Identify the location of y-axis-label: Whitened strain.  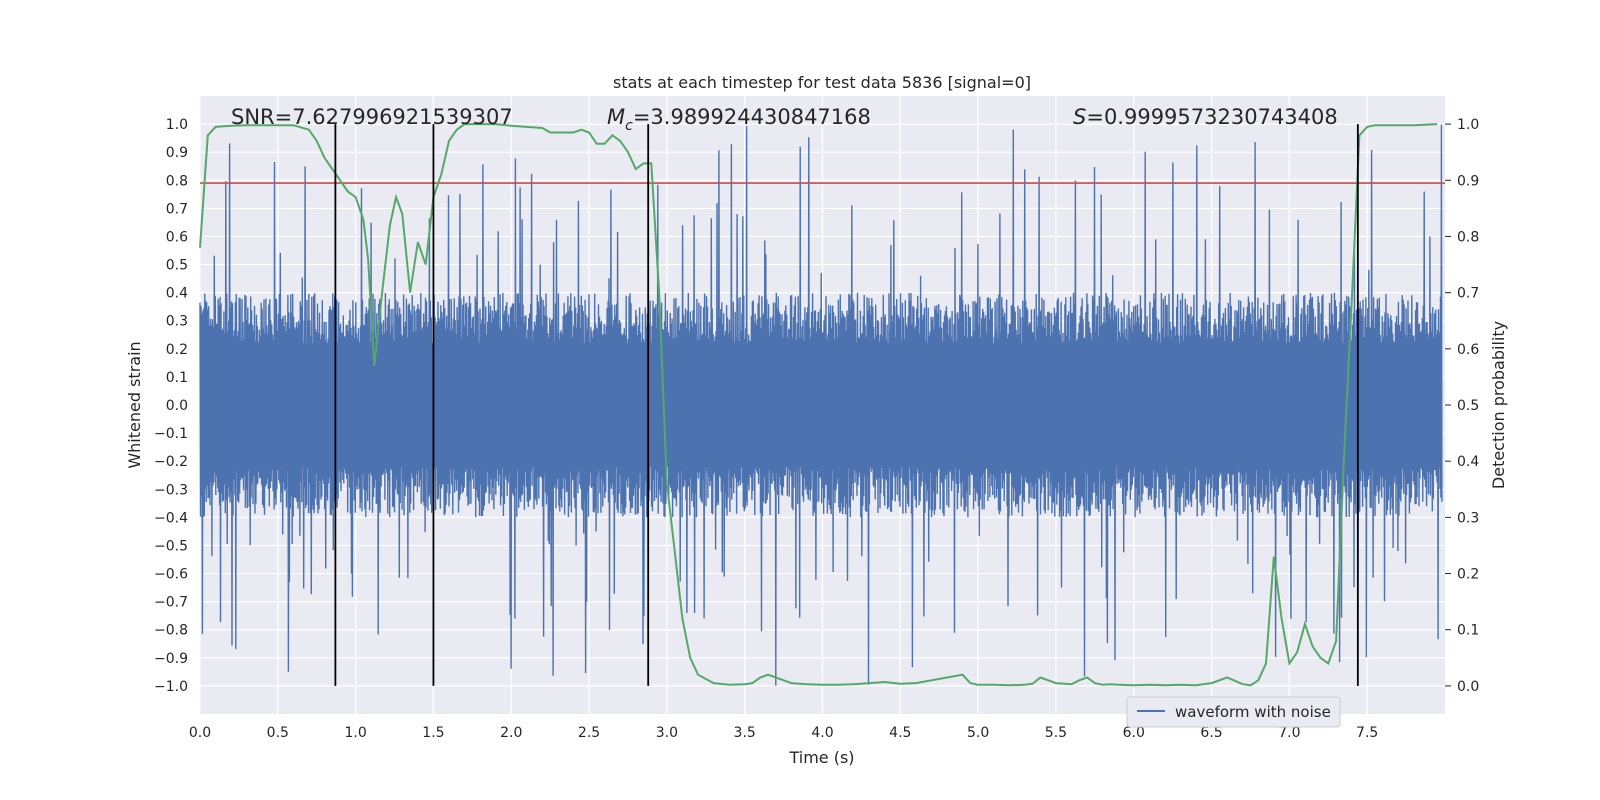
(134, 404).